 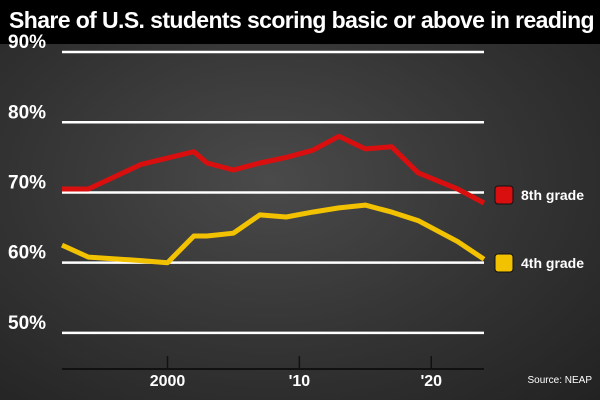 I want to click on legend-swatch-8th-grade, so click(x=504, y=195).